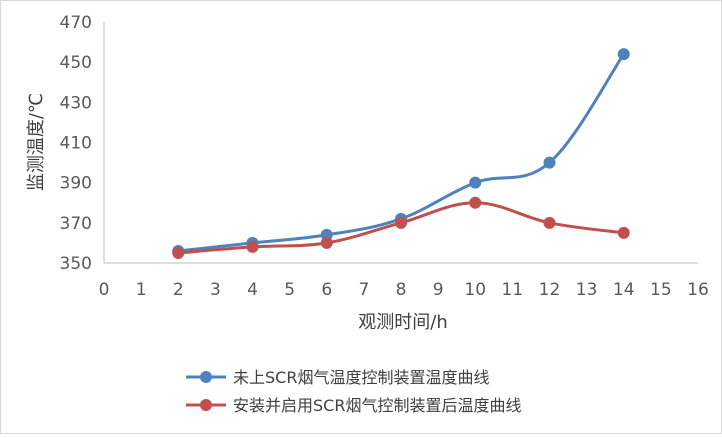  What do you see at coordinates (104, 290) in the screenshot?
I see `x-tick-label: 0` at bounding box center [104, 290].